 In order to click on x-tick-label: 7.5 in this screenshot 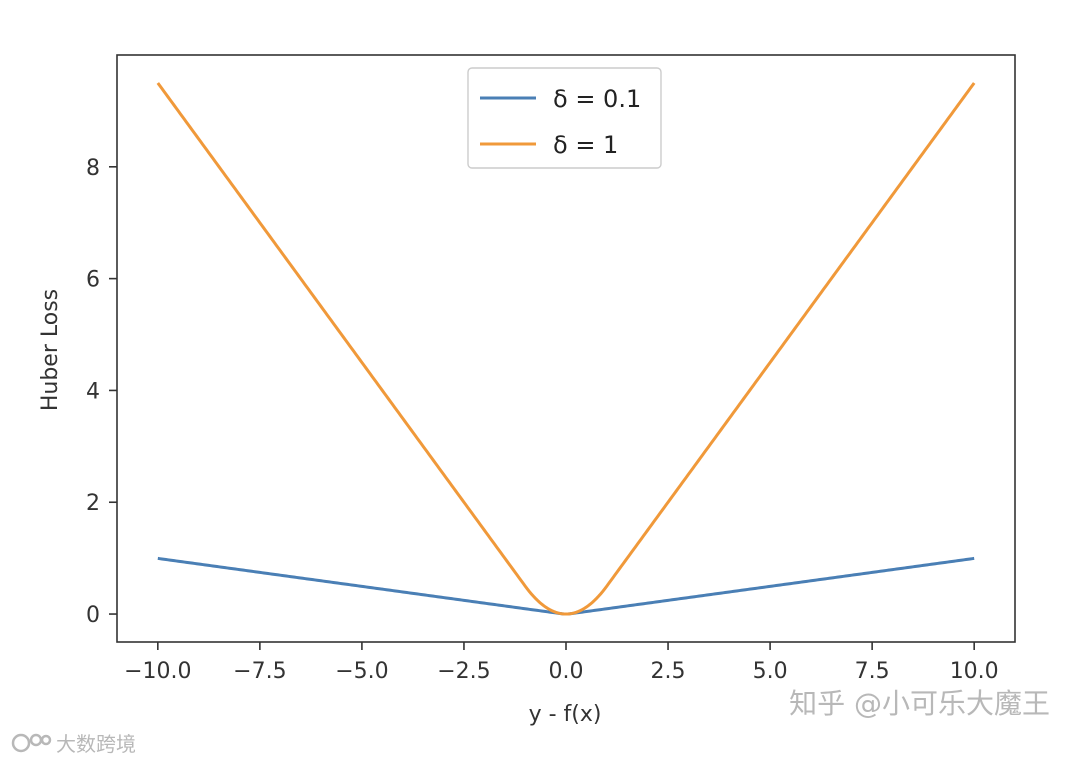, I will do `click(872, 671)`.